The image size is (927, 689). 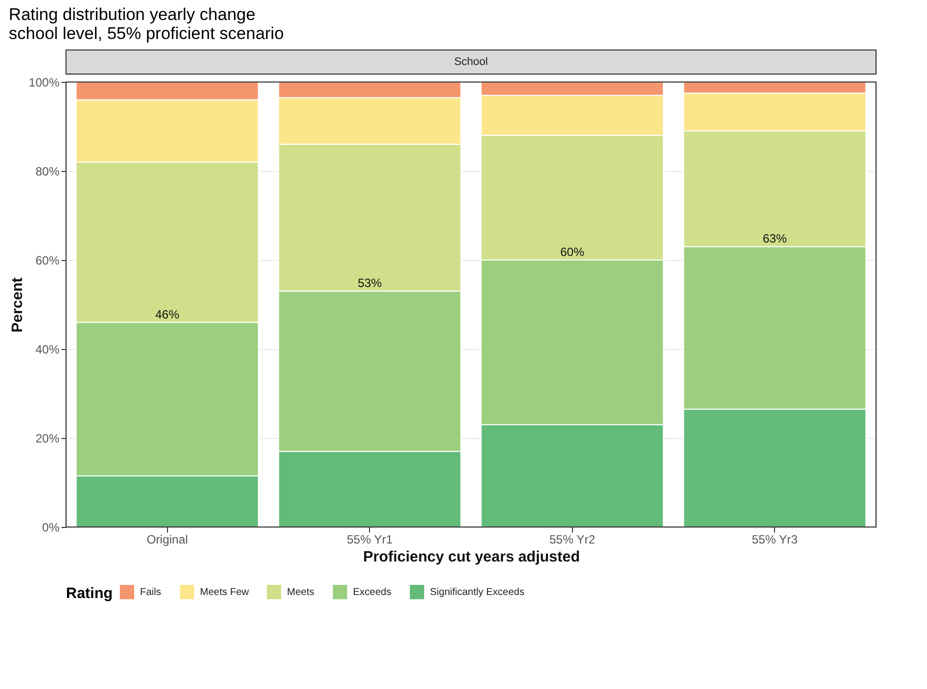 I want to click on x-axis-title: Proficiency cut years adjusted, so click(x=471, y=557).